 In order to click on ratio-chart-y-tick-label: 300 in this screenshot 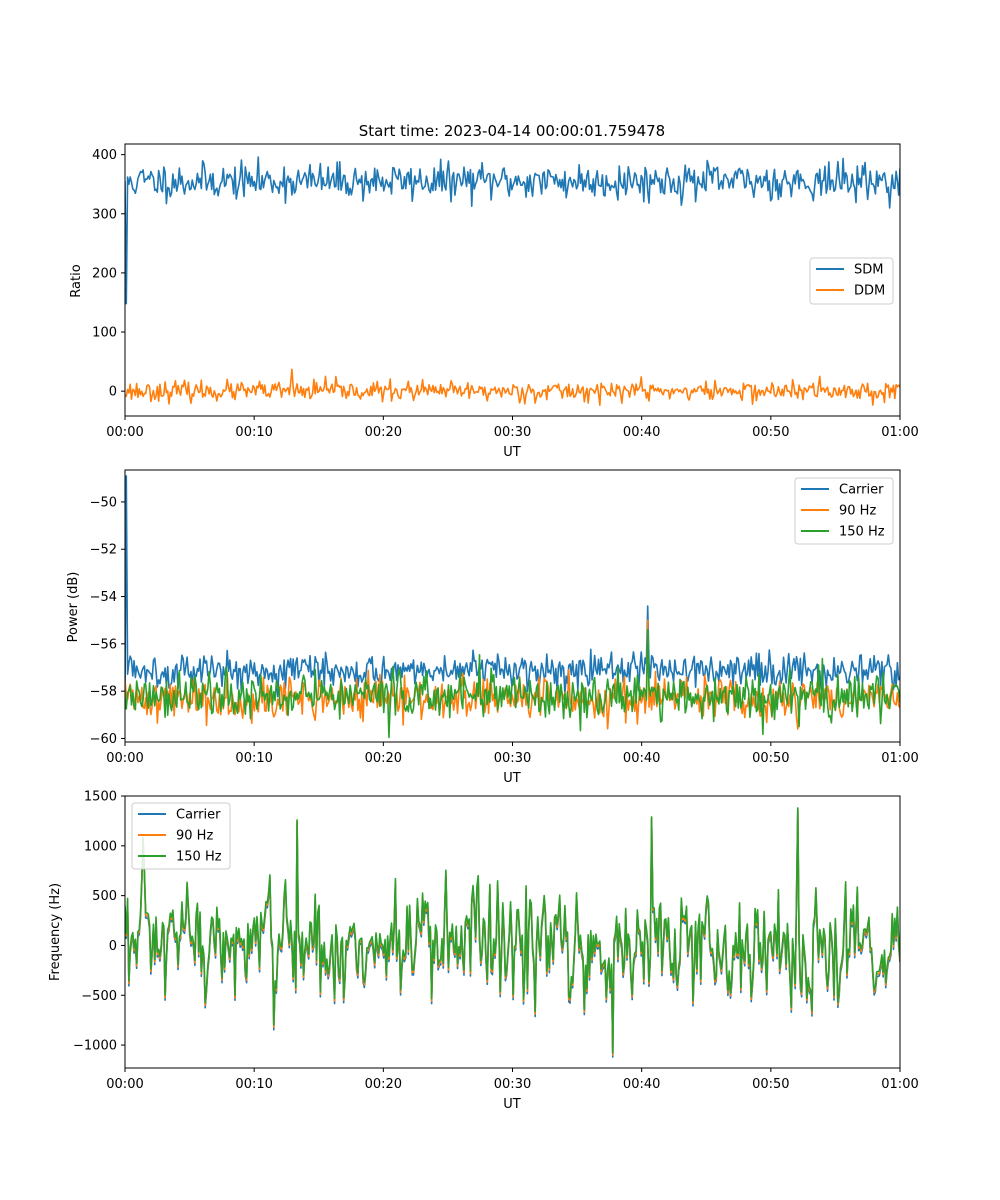, I will do `click(104, 214)`.